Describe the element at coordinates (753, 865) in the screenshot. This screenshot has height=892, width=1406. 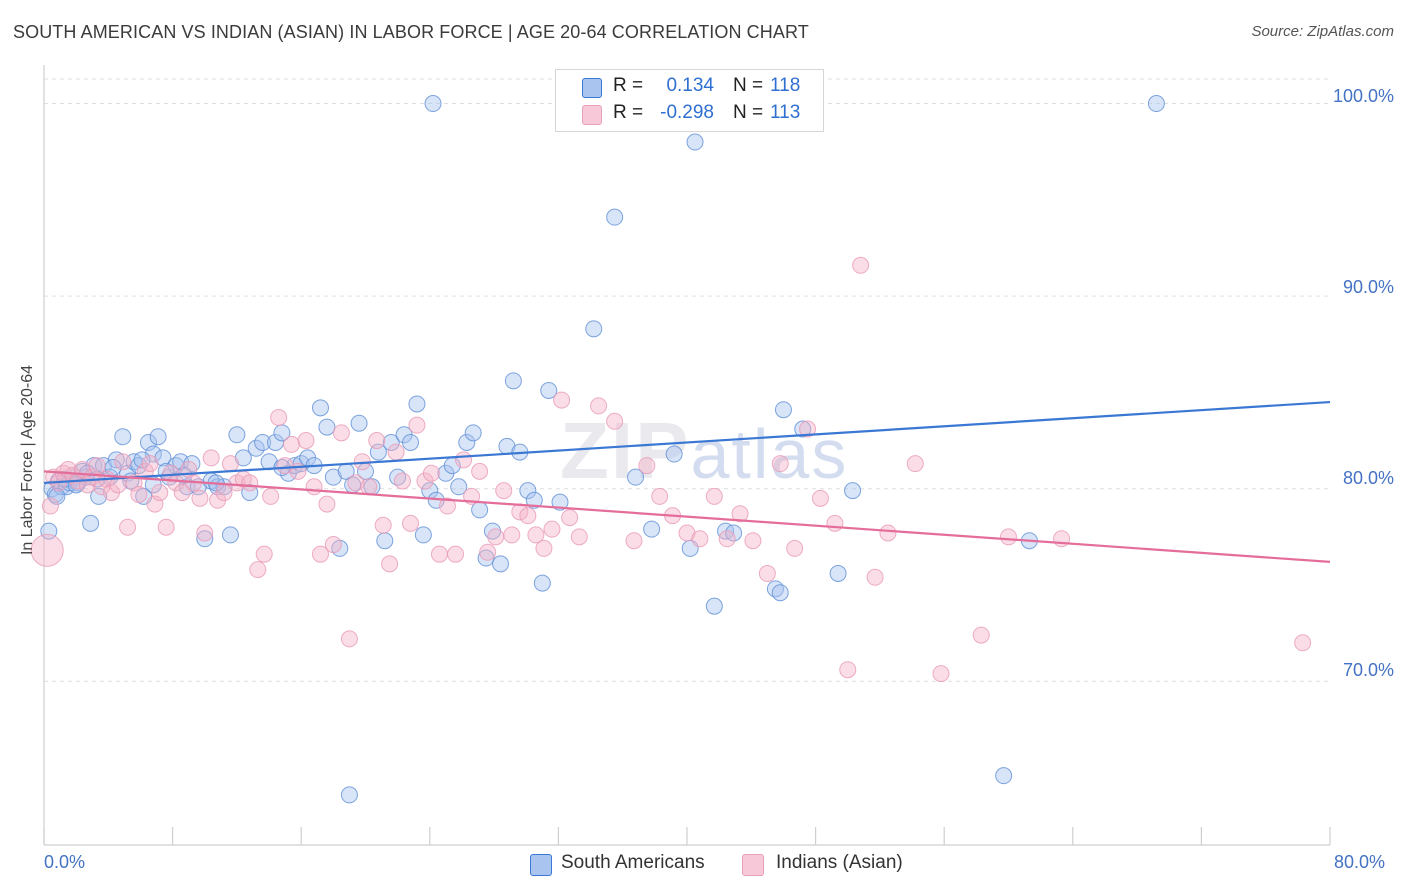
I see `legend-swatch-indian` at that location.